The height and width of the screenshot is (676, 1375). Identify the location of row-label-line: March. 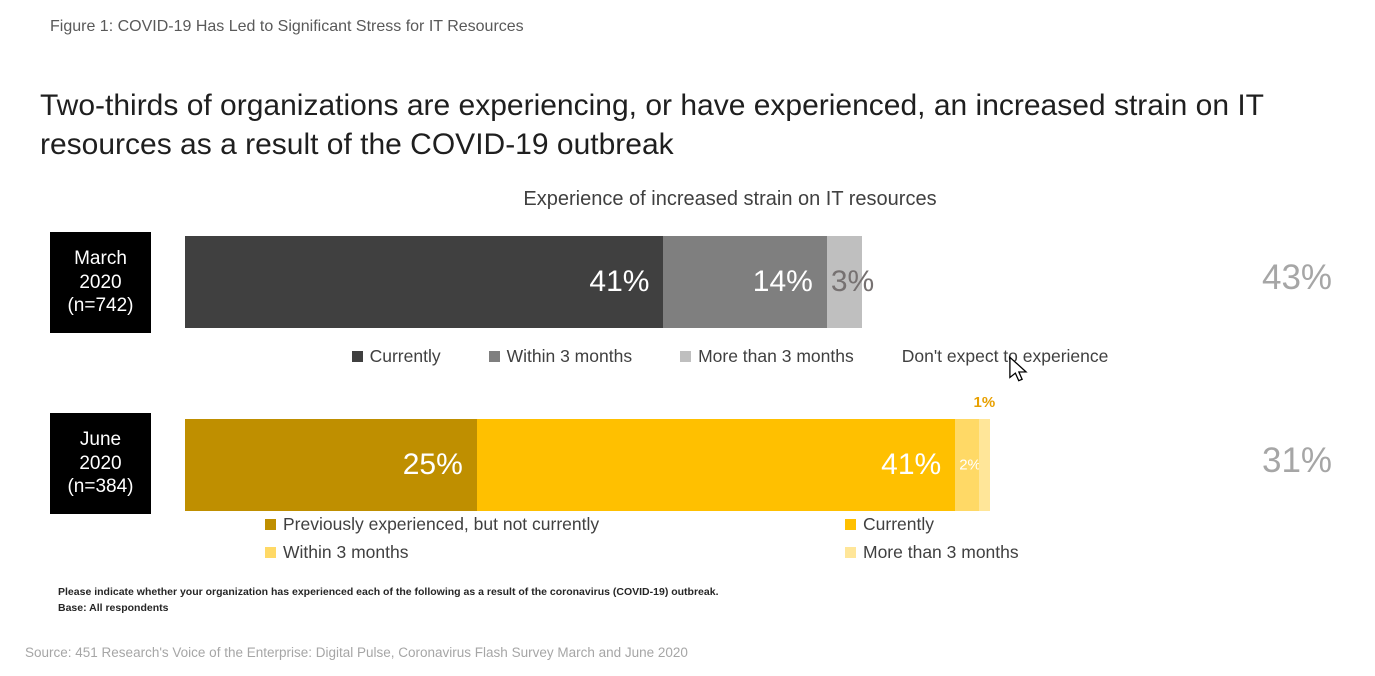
(100, 258).